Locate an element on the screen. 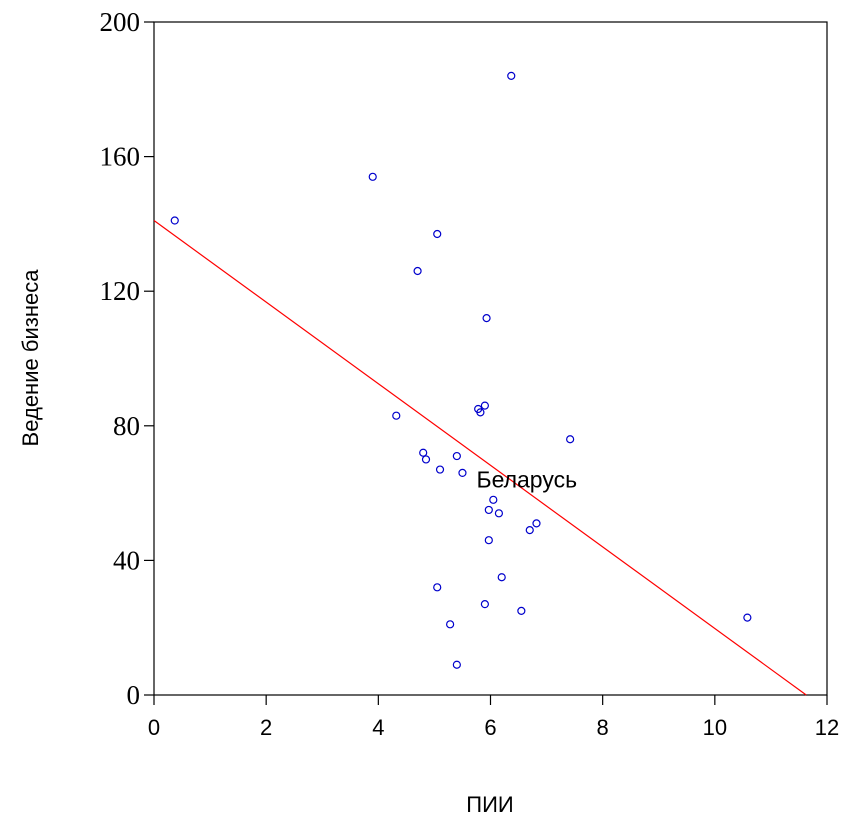 The image size is (847, 818). y-tick-label: 80 is located at coordinates (126, 426).